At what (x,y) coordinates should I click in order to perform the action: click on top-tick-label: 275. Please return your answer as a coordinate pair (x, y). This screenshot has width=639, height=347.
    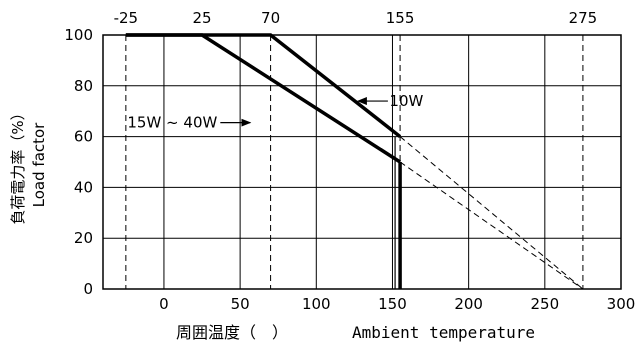
    Looking at the image, I should click on (583, 18).